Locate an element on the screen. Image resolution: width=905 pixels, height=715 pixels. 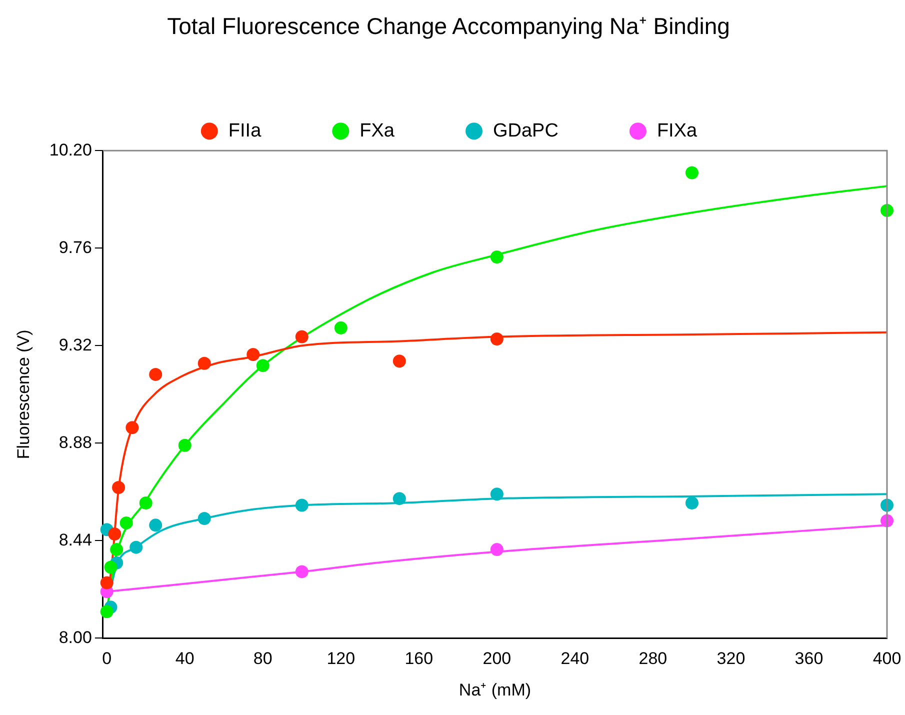
x-tick-label: 280 is located at coordinates (653, 658).